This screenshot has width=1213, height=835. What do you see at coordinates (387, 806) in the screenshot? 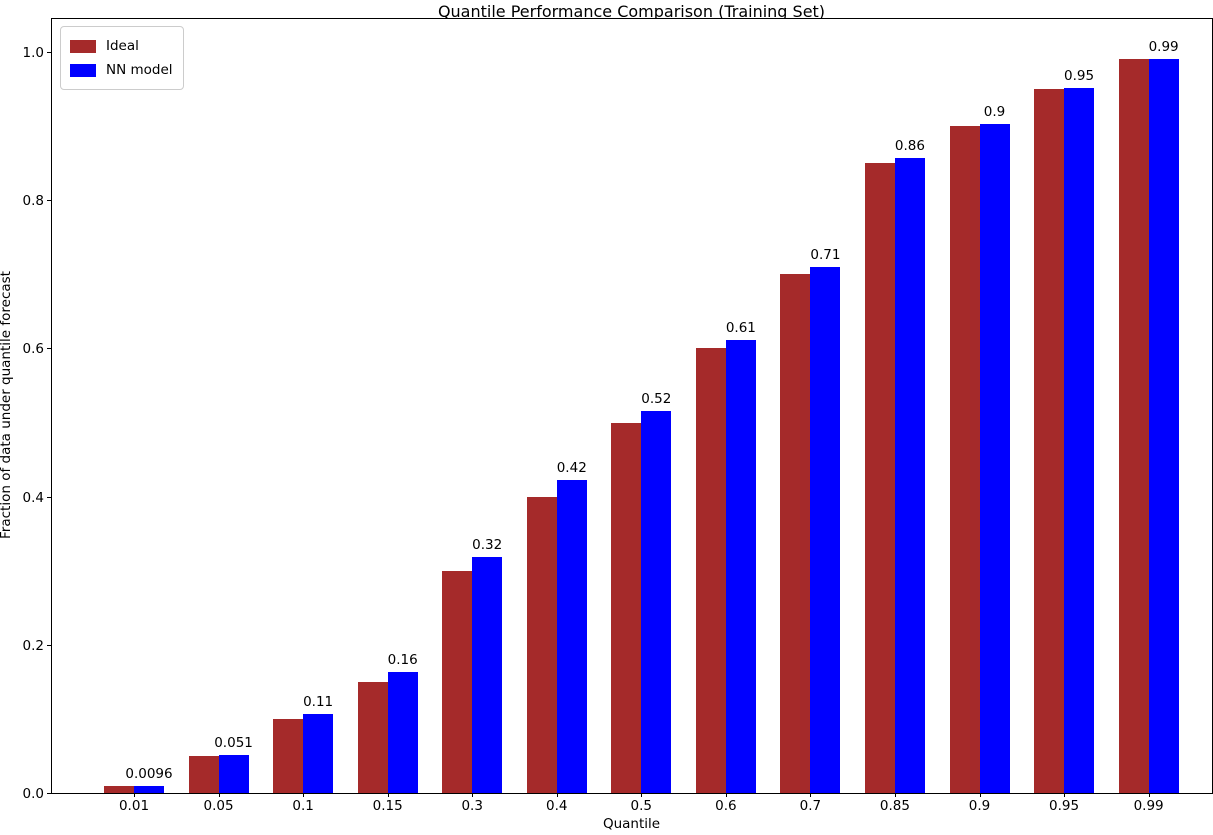
I see `x-tick-label-0.15: 0.15` at bounding box center [387, 806].